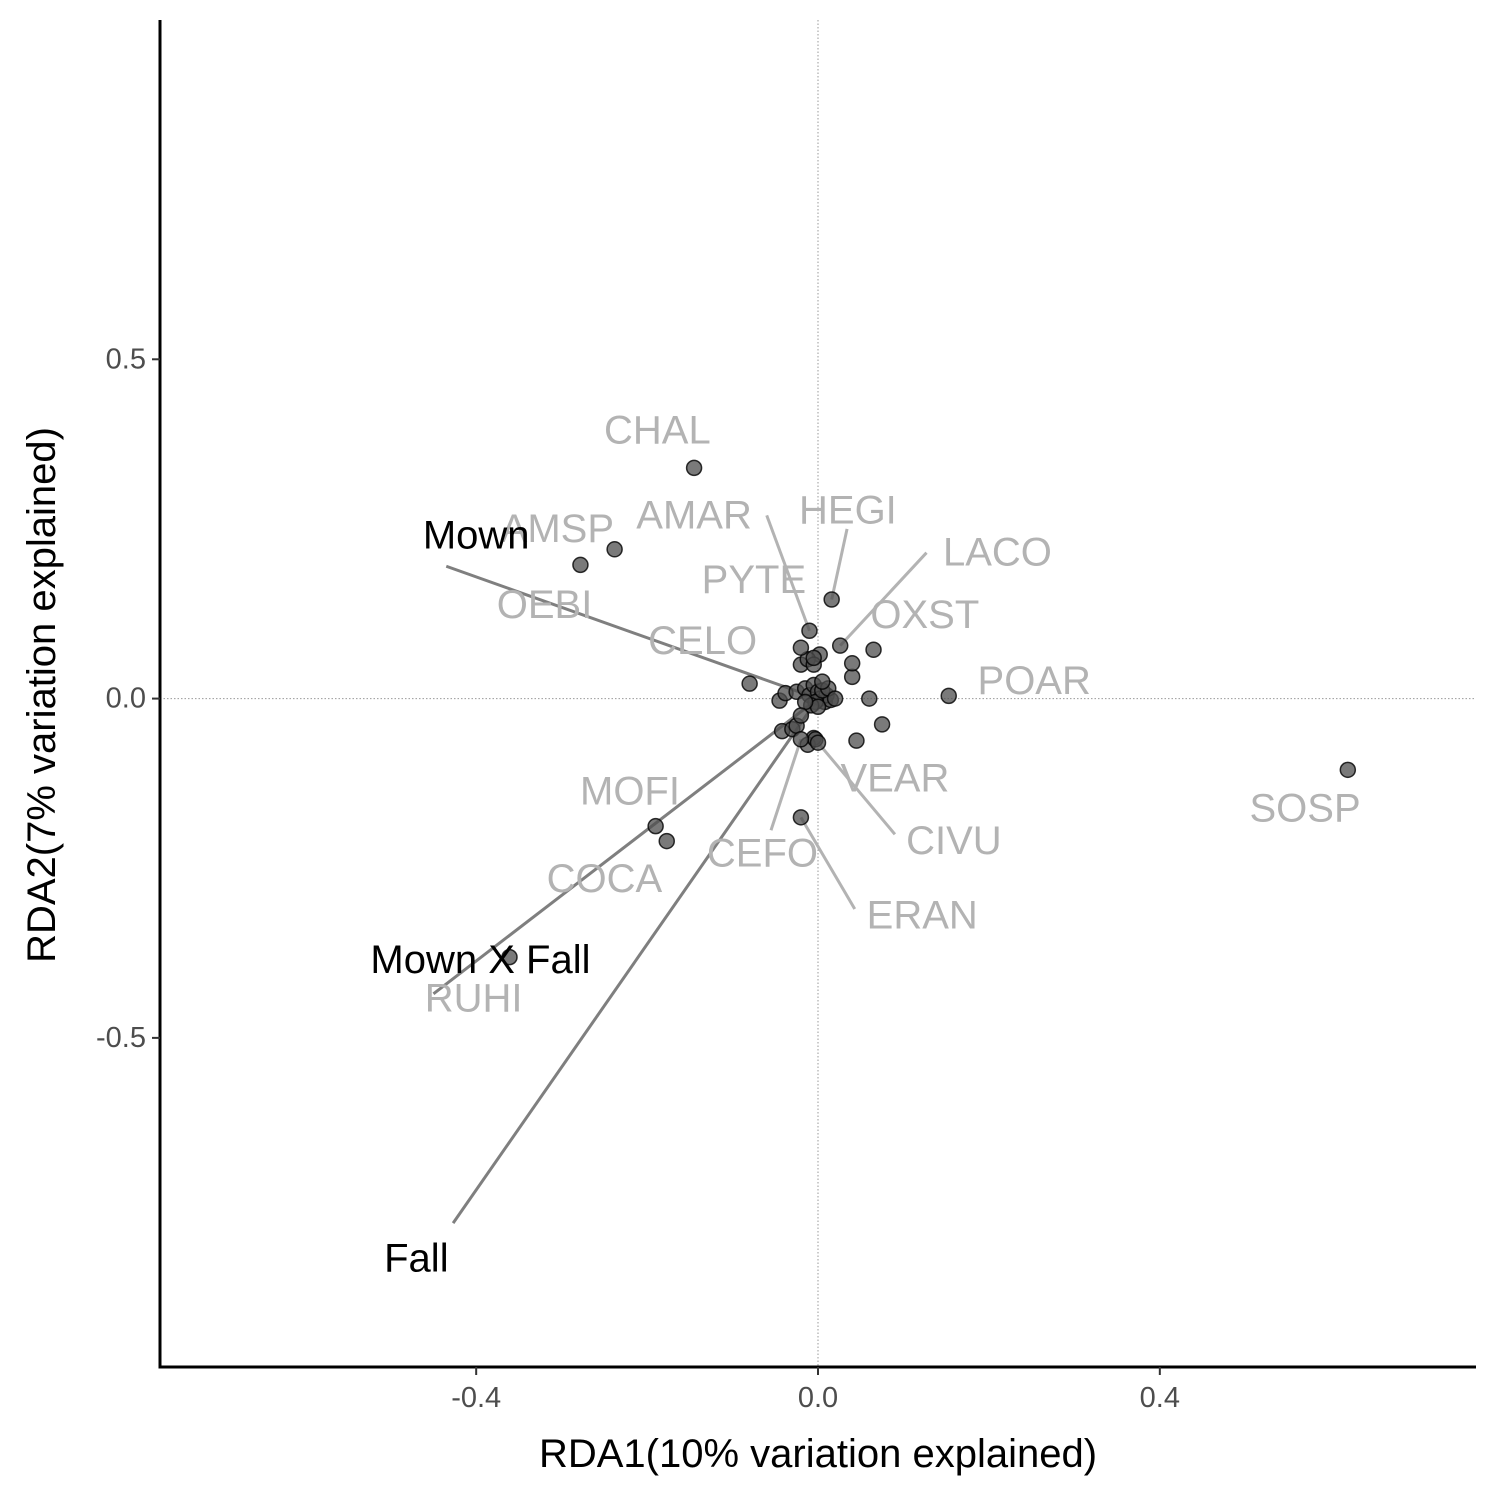  Describe the element at coordinates (694, 515) in the screenshot. I see `species-label-amar: AMAR` at that location.